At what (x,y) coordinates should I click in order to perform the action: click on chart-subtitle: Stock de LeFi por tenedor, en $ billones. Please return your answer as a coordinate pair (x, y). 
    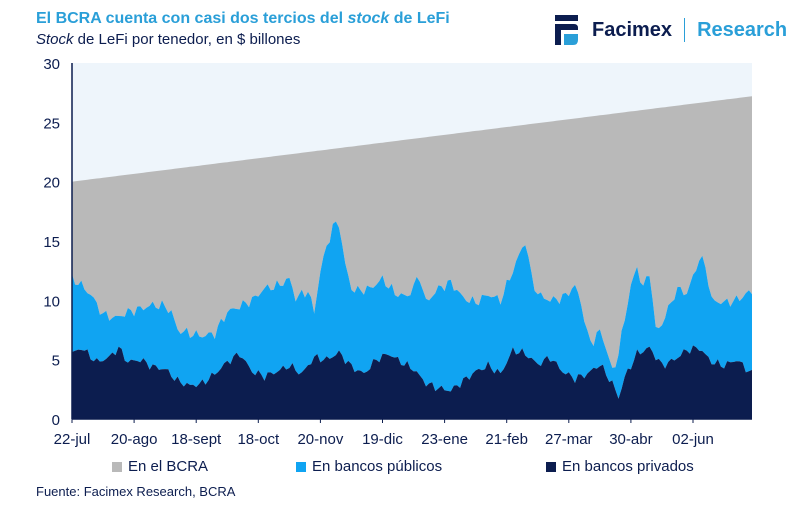
    Looking at the image, I should click on (168, 39).